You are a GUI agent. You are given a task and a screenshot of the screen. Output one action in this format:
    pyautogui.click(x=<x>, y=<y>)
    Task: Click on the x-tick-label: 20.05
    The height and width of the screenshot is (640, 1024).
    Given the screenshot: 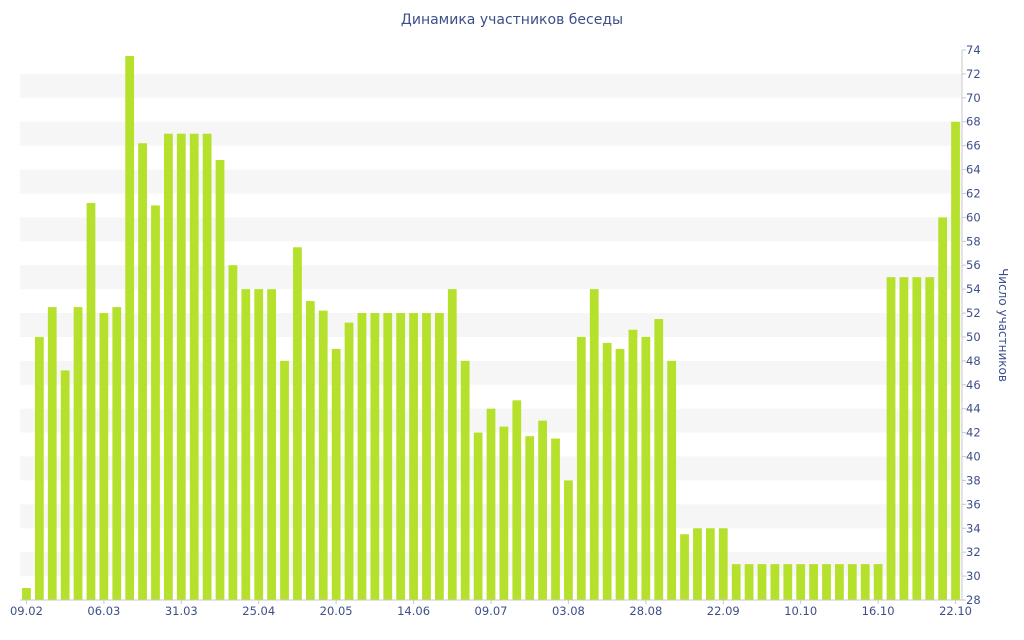 What is the action you would take?
    pyautogui.click(x=336, y=611)
    